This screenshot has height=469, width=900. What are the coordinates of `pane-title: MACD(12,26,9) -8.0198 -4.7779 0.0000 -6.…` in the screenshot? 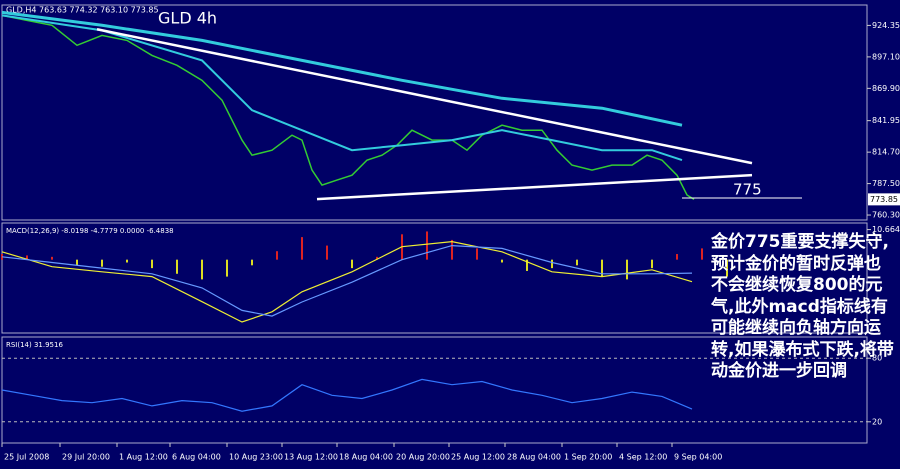 It's located at (90, 231).